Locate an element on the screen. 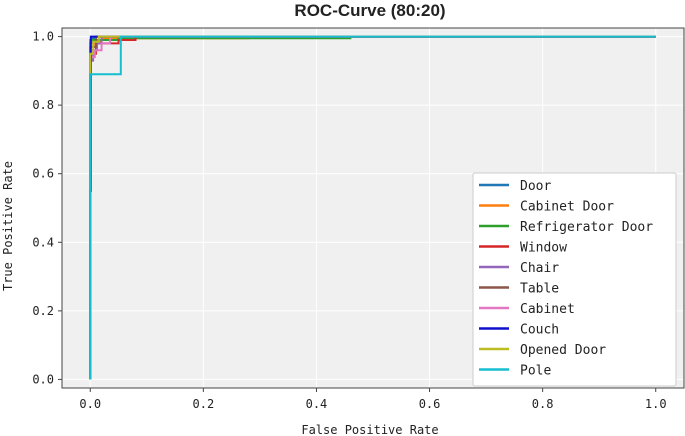 The height and width of the screenshot is (436, 685). legend-entry: Window is located at coordinates (543, 248).